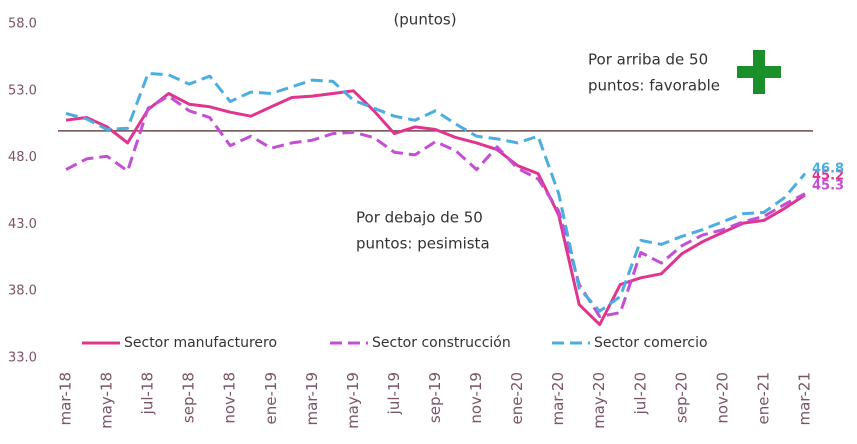 The height and width of the screenshot is (444, 857). Describe the element at coordinates (312, 399) in the screenshot. I see `x-tick-label: mar-19` at that location.